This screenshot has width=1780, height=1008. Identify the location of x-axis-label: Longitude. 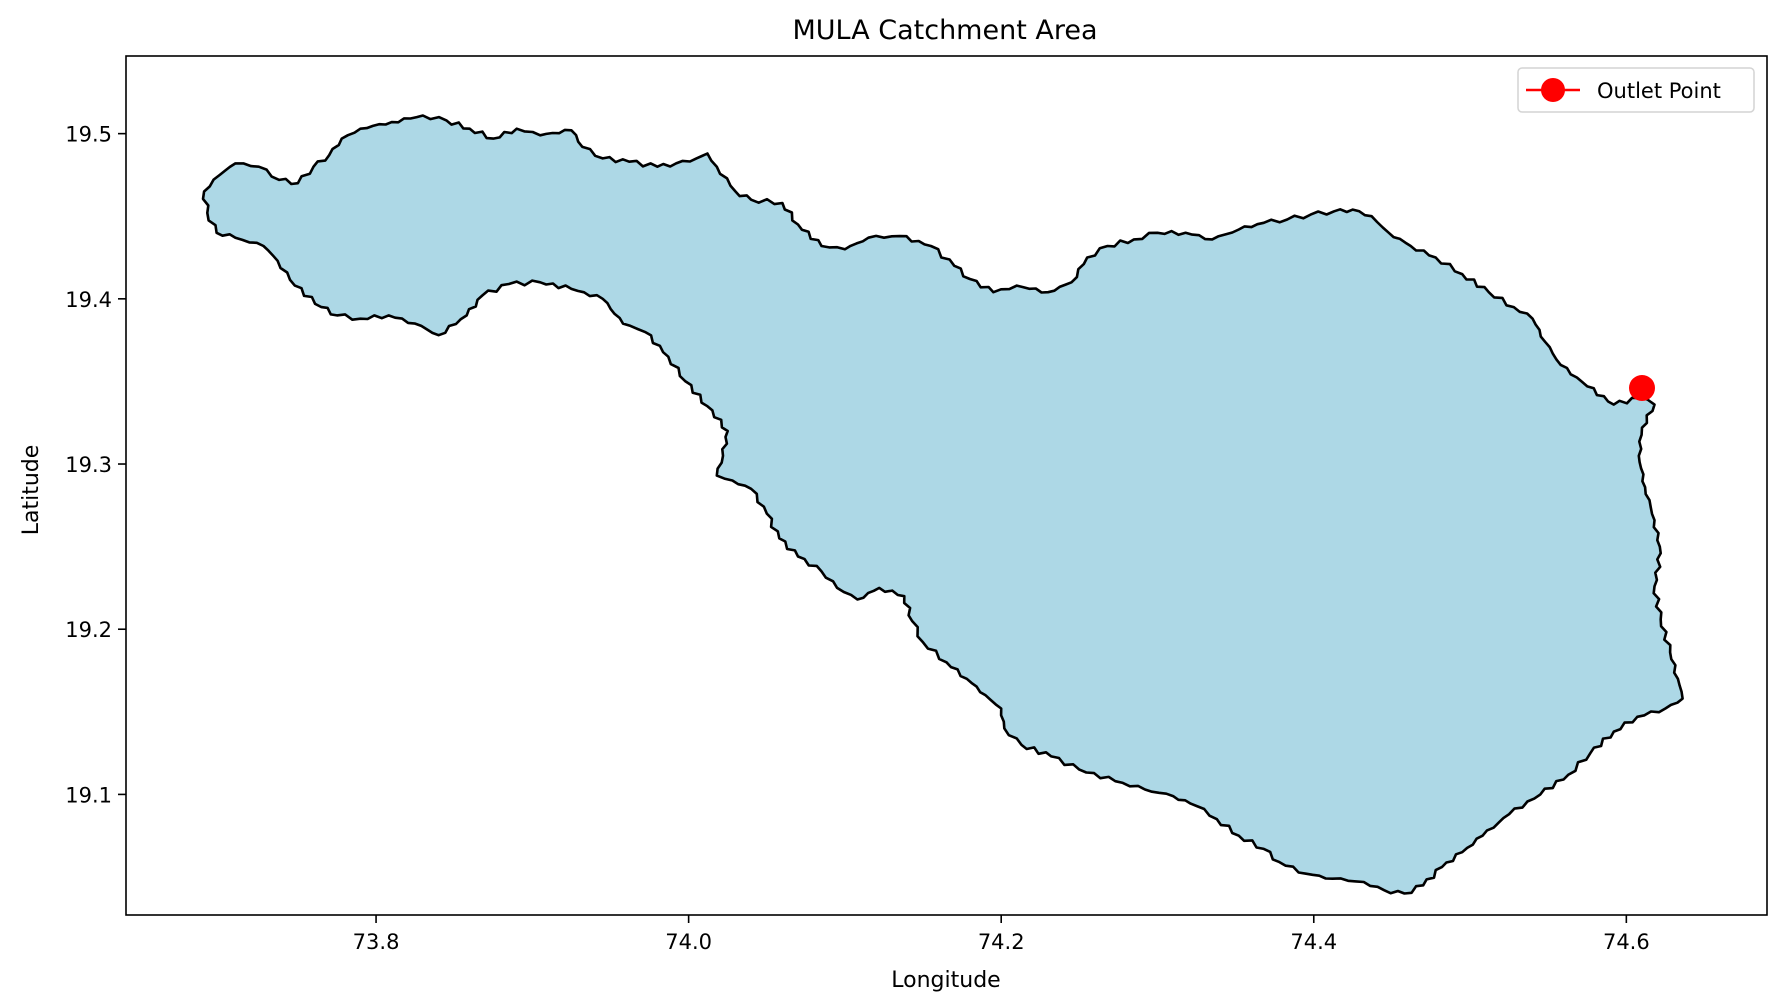
(945, 980).